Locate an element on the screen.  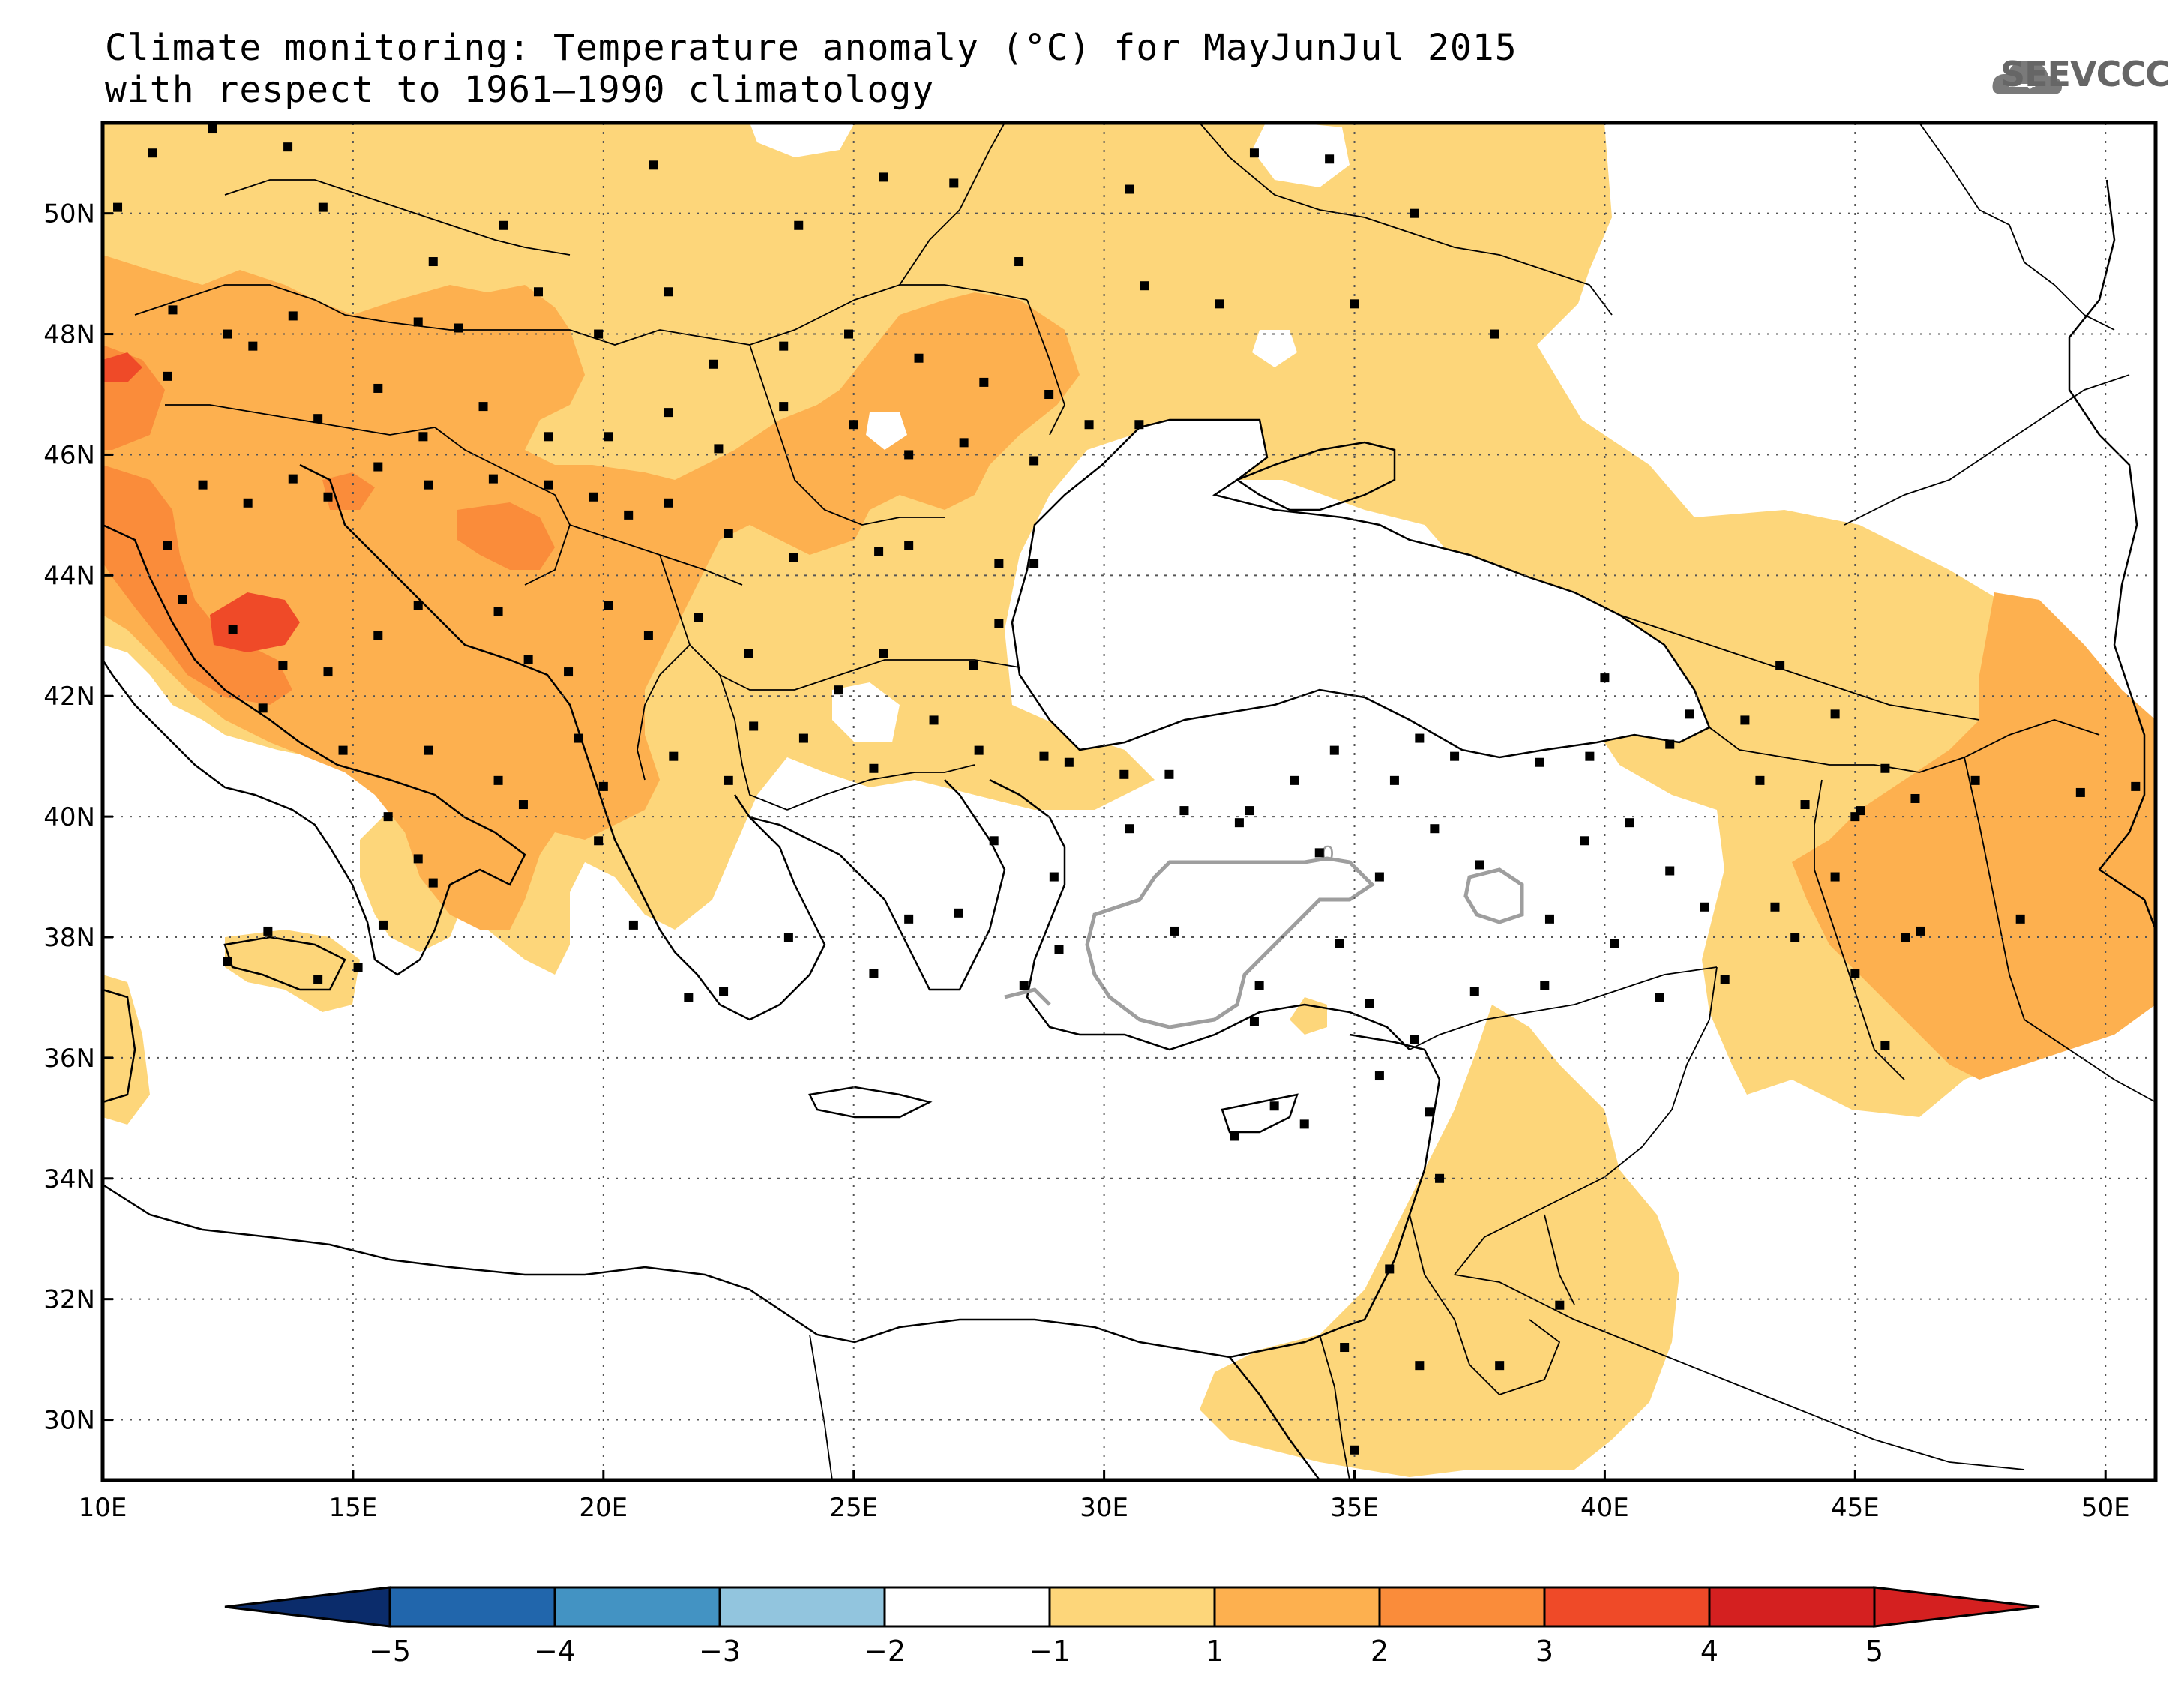
anomaly-band-1-2-levant is located at coordinates (1439, 1241).